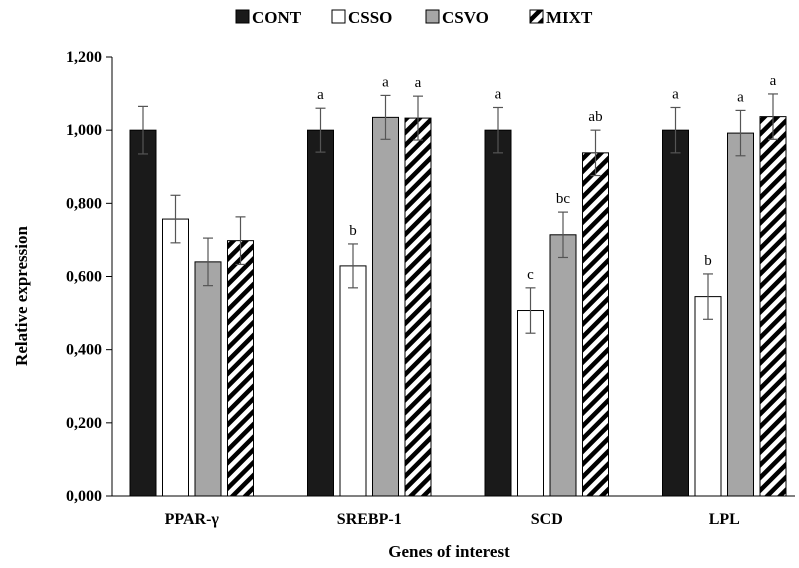 The image size is (799, 568). Describe the element at coordinates (547, 519) in the screenshot. I see `x-tick-label: SCD` at that location.